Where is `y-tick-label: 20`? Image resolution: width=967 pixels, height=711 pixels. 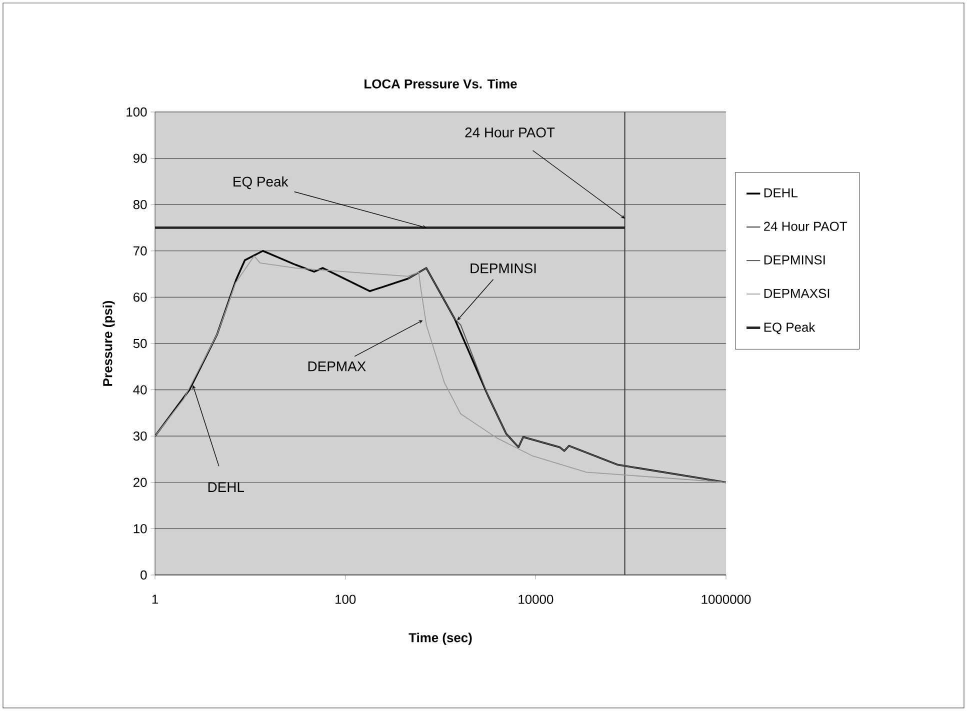 y-tick-label: 20 is located at coordinates (140, 482).